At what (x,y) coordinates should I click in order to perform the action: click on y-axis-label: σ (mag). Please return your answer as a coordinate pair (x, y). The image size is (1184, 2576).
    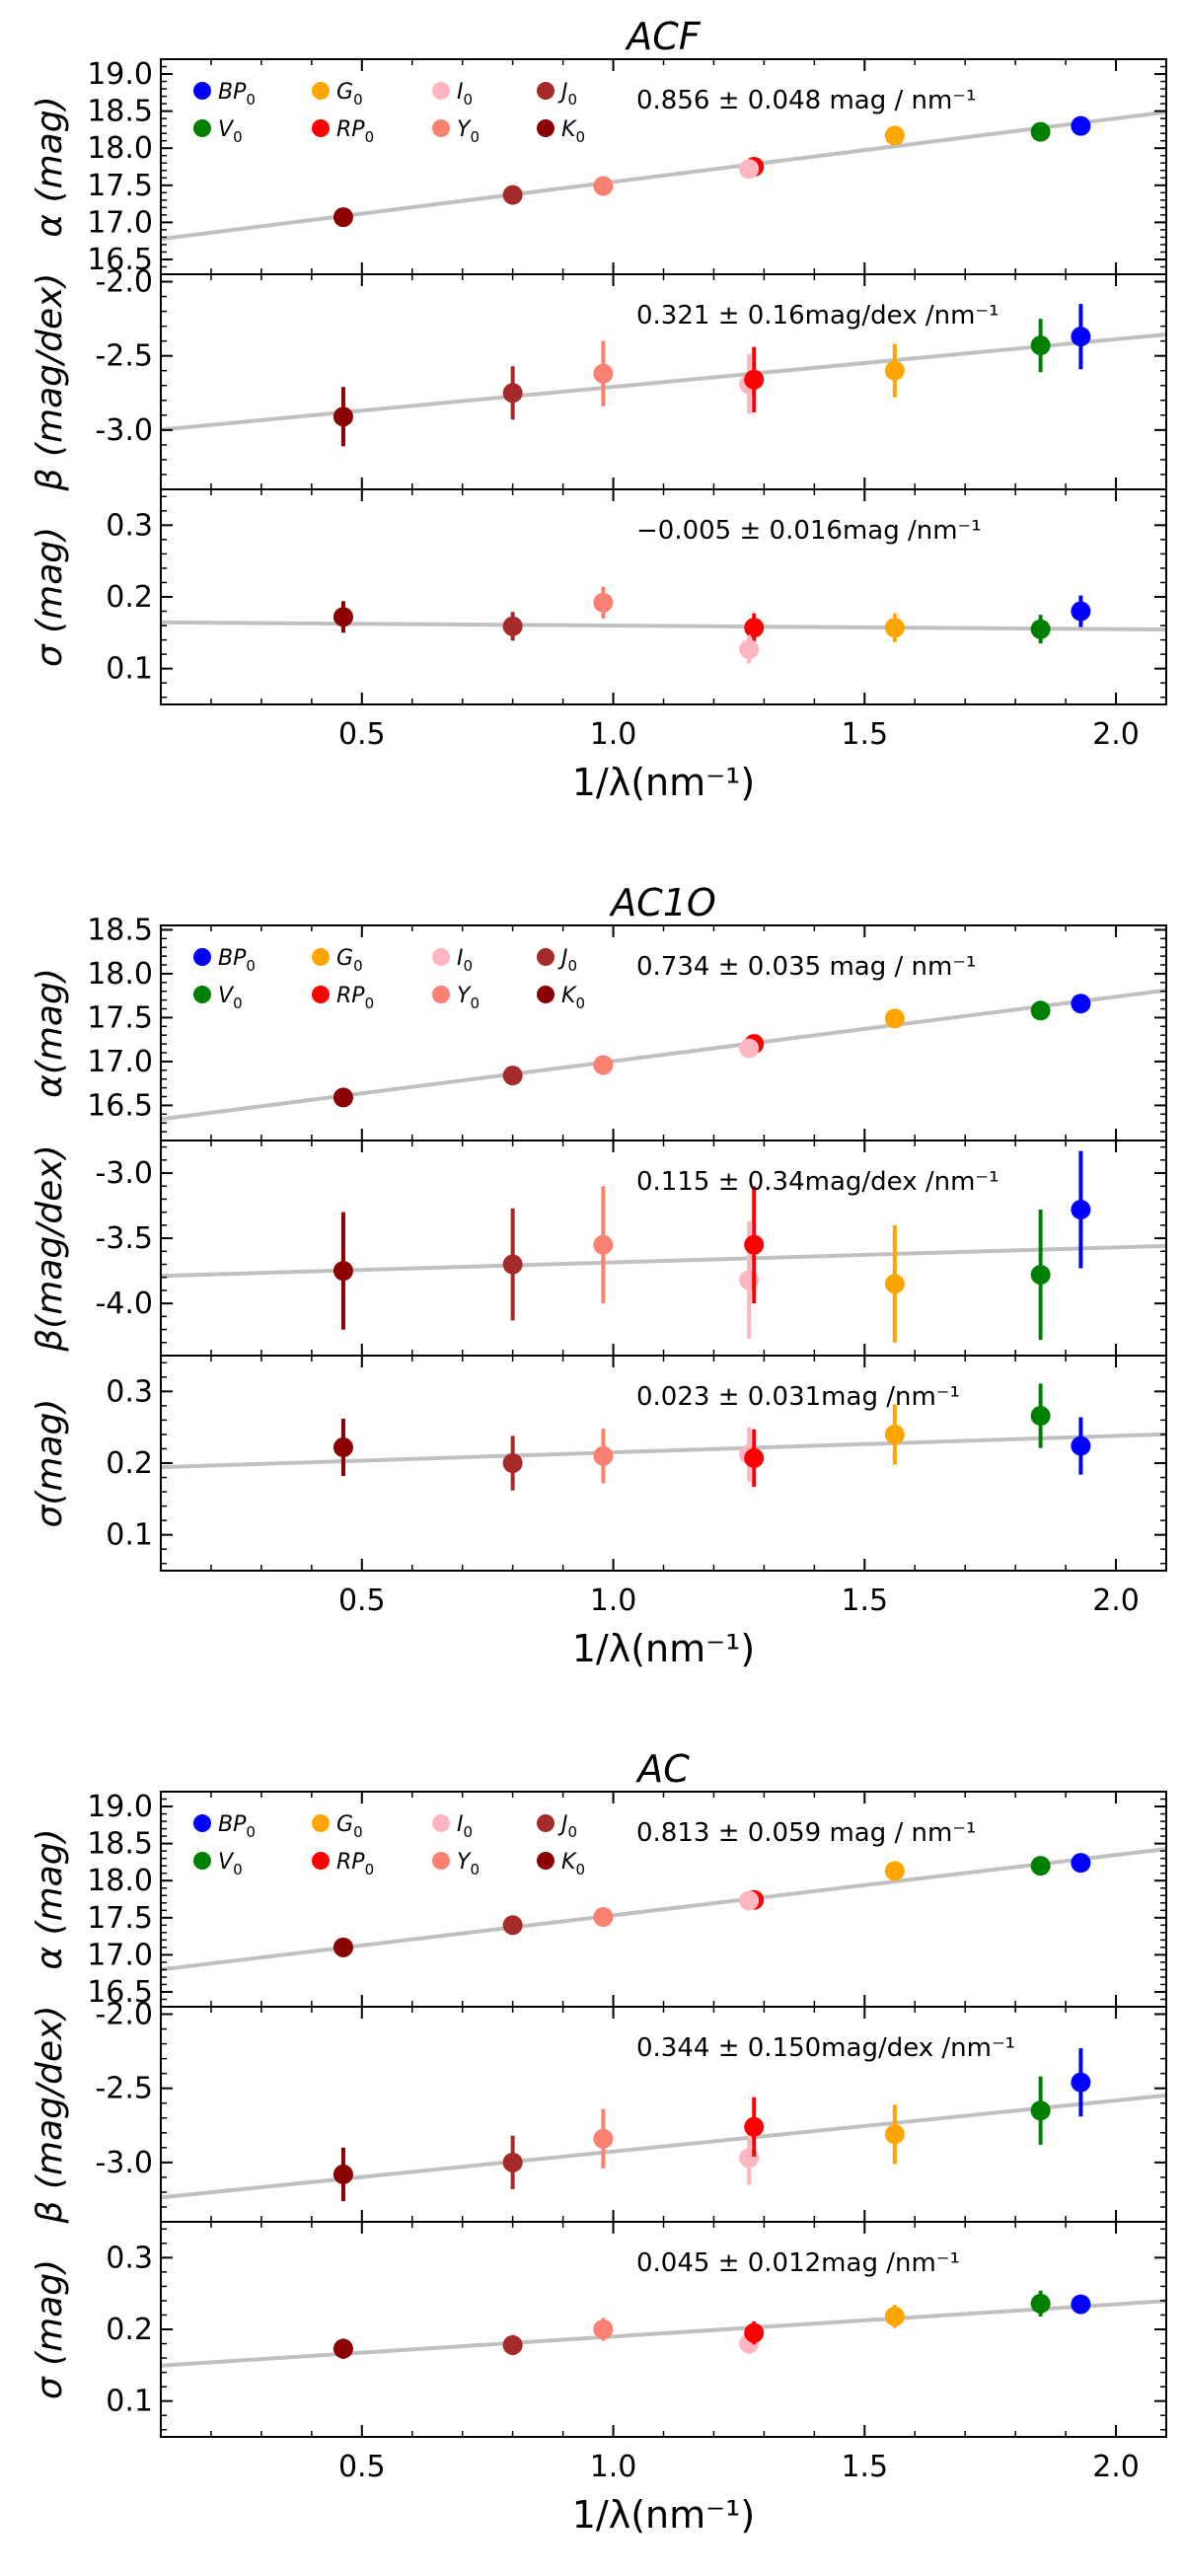
    Looking at the image, I should click on (50, 2329).